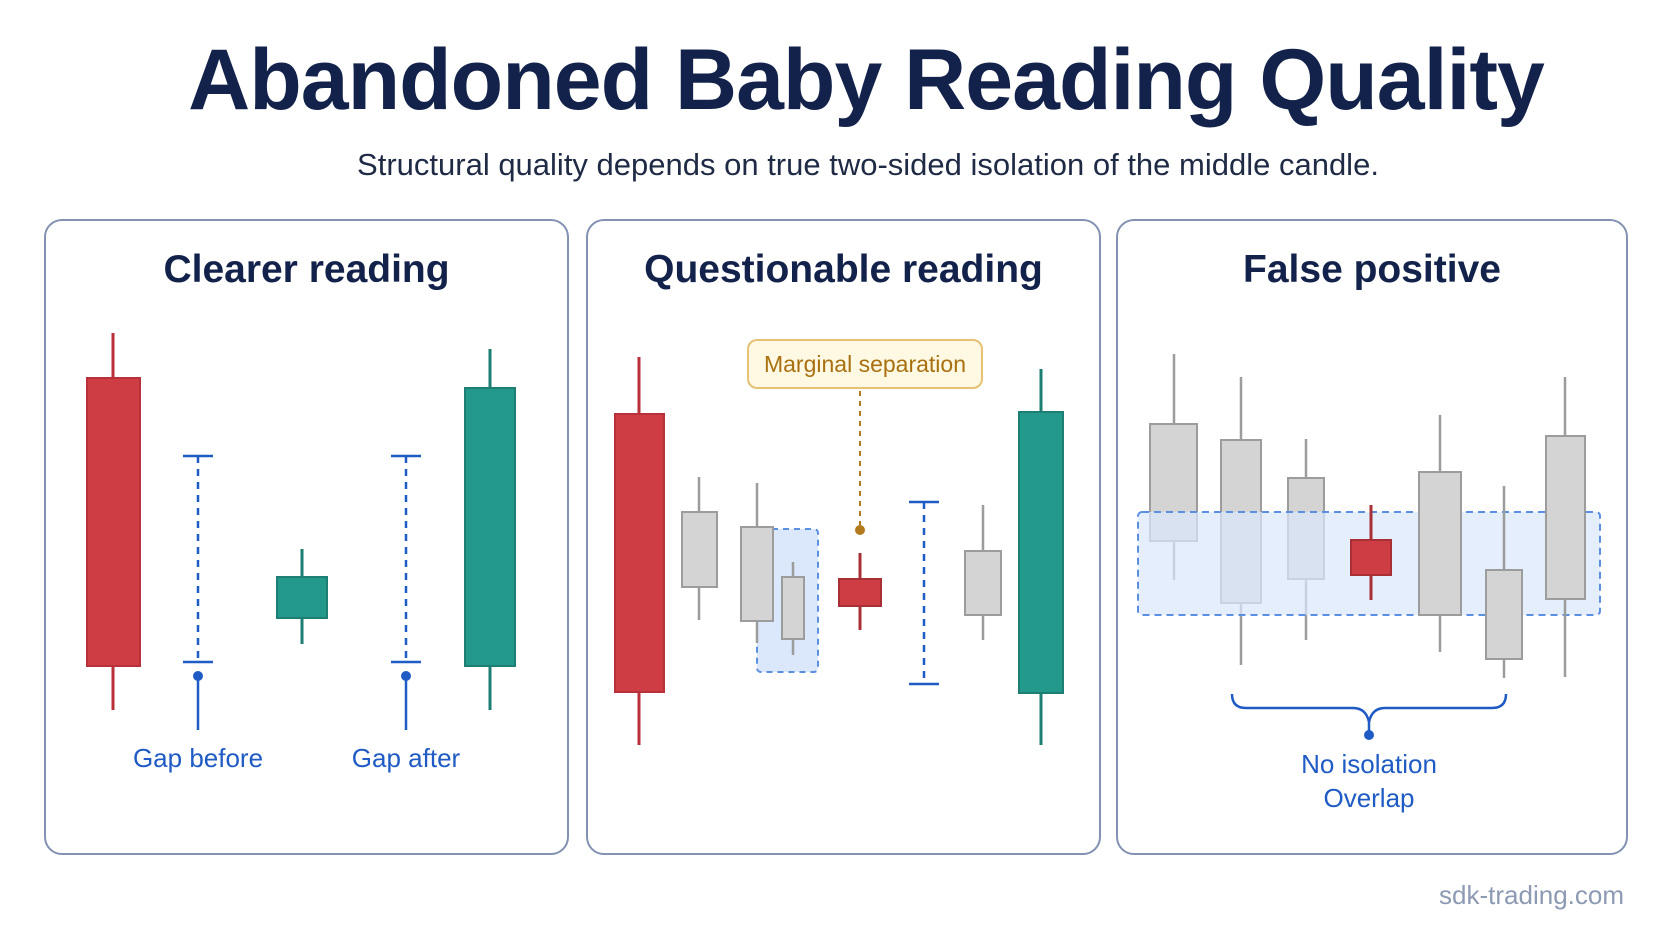 Image resolution: width=1672 pixels, height=941 pixels. Describe the element at coordinates (198, 592) in the screenshot. I see `gap-before-marker` at that location.